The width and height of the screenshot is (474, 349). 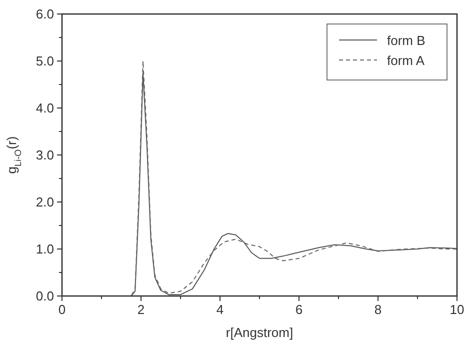 What do you see at coordinates (45, 155) in the screenshot?
I see `y-tick-label: 3.0` at bounding box center [45, 155].